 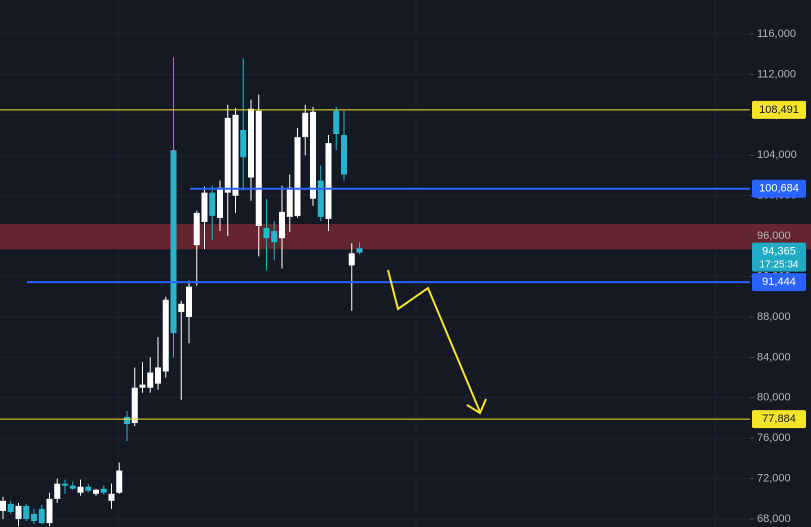 I want to click on y-tick-label: 116,000, so click(x=776, y=34).